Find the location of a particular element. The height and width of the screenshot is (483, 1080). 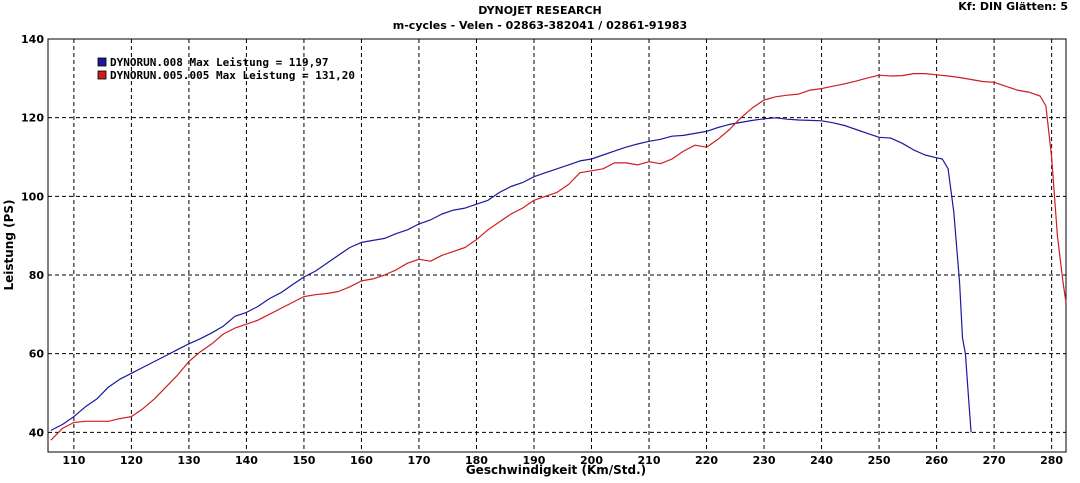

y-tick-label: 120 is located at coordinates (32, 118).